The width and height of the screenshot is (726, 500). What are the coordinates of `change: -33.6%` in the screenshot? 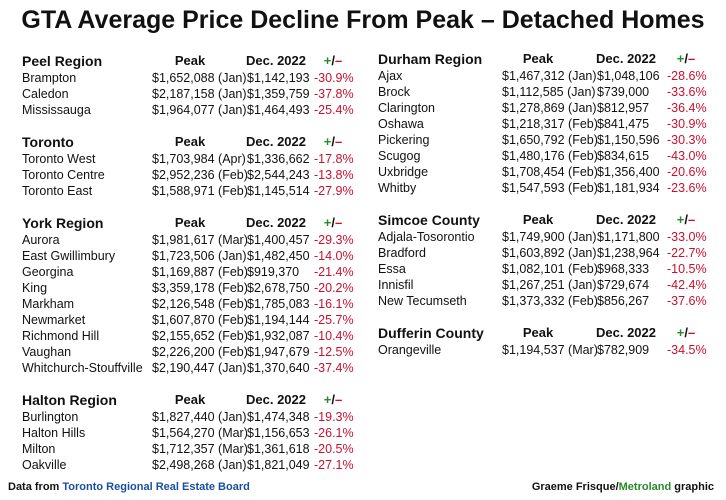 It's located at (687, 92).